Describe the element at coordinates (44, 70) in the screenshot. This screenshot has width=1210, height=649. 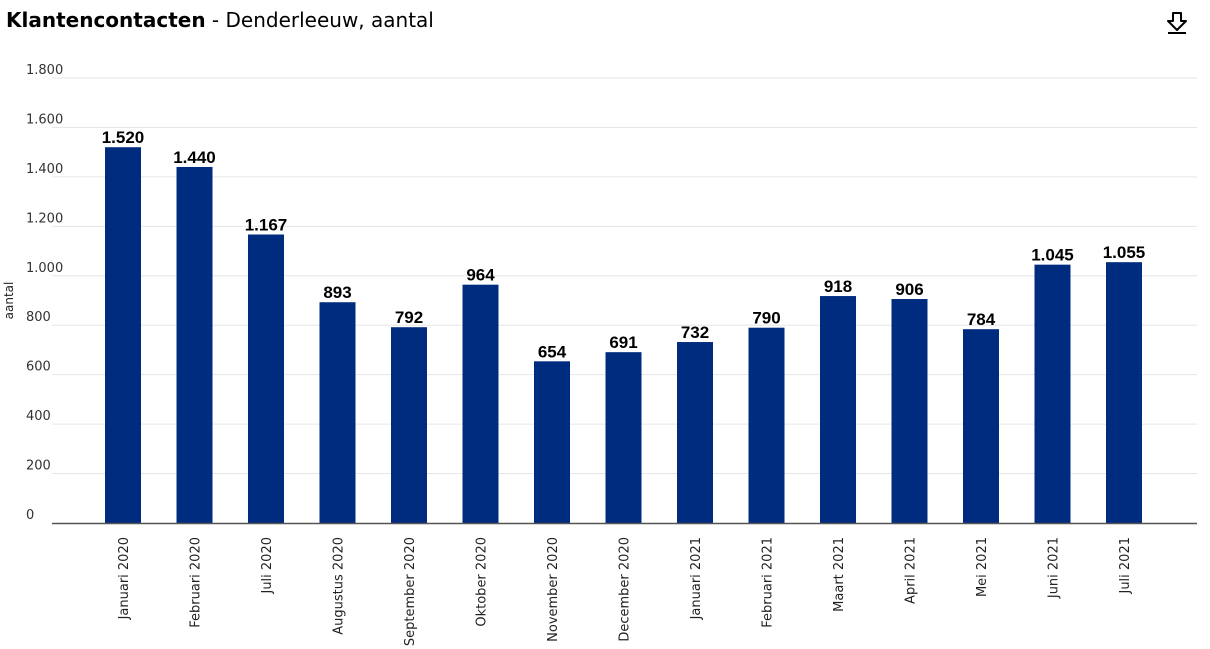
I see `y-tick-label: 1.800` at that location.